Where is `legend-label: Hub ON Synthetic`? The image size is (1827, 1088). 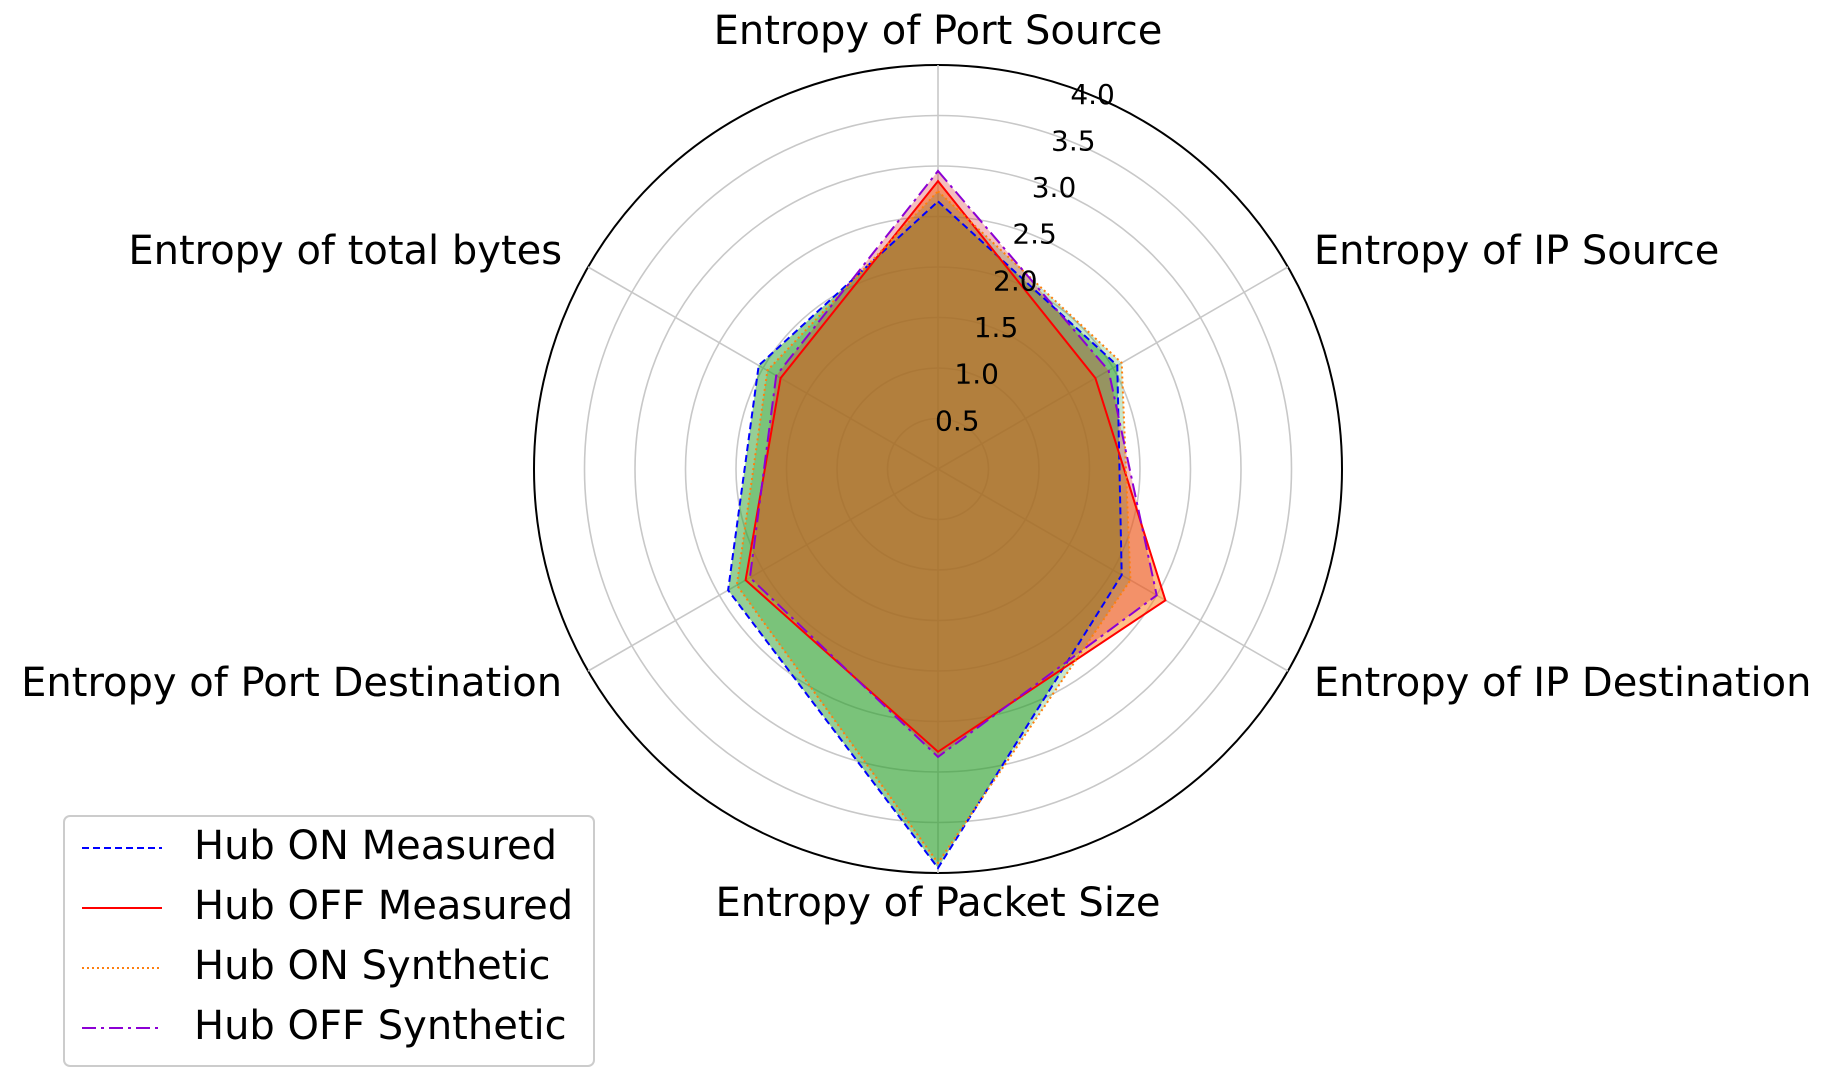
legend-label: Hub ON Synthetic is located at coordinates (372, 966).